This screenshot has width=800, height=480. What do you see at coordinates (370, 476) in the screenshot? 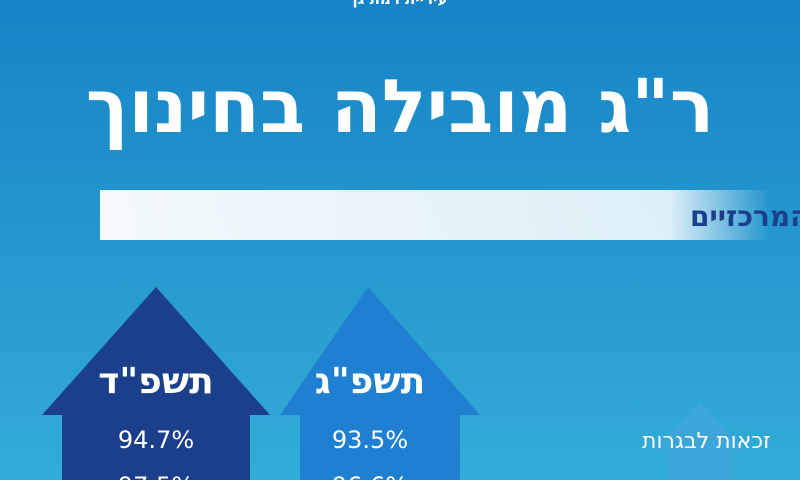
I see `value: 96.6%` at bounding box center [370, 476].